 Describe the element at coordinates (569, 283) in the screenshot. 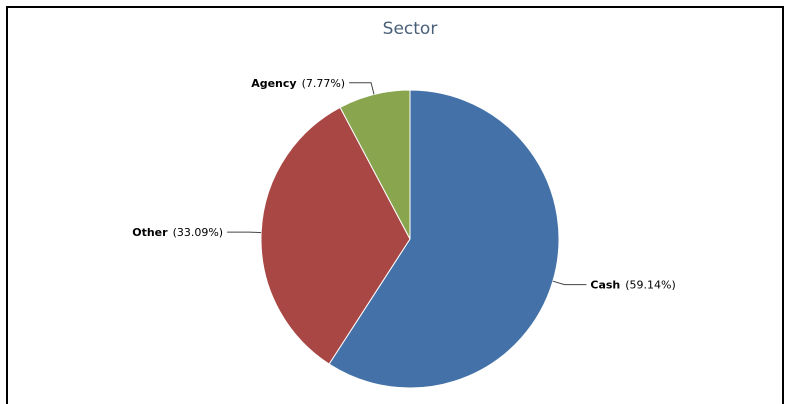

I see `leader-line-cash` at that location.